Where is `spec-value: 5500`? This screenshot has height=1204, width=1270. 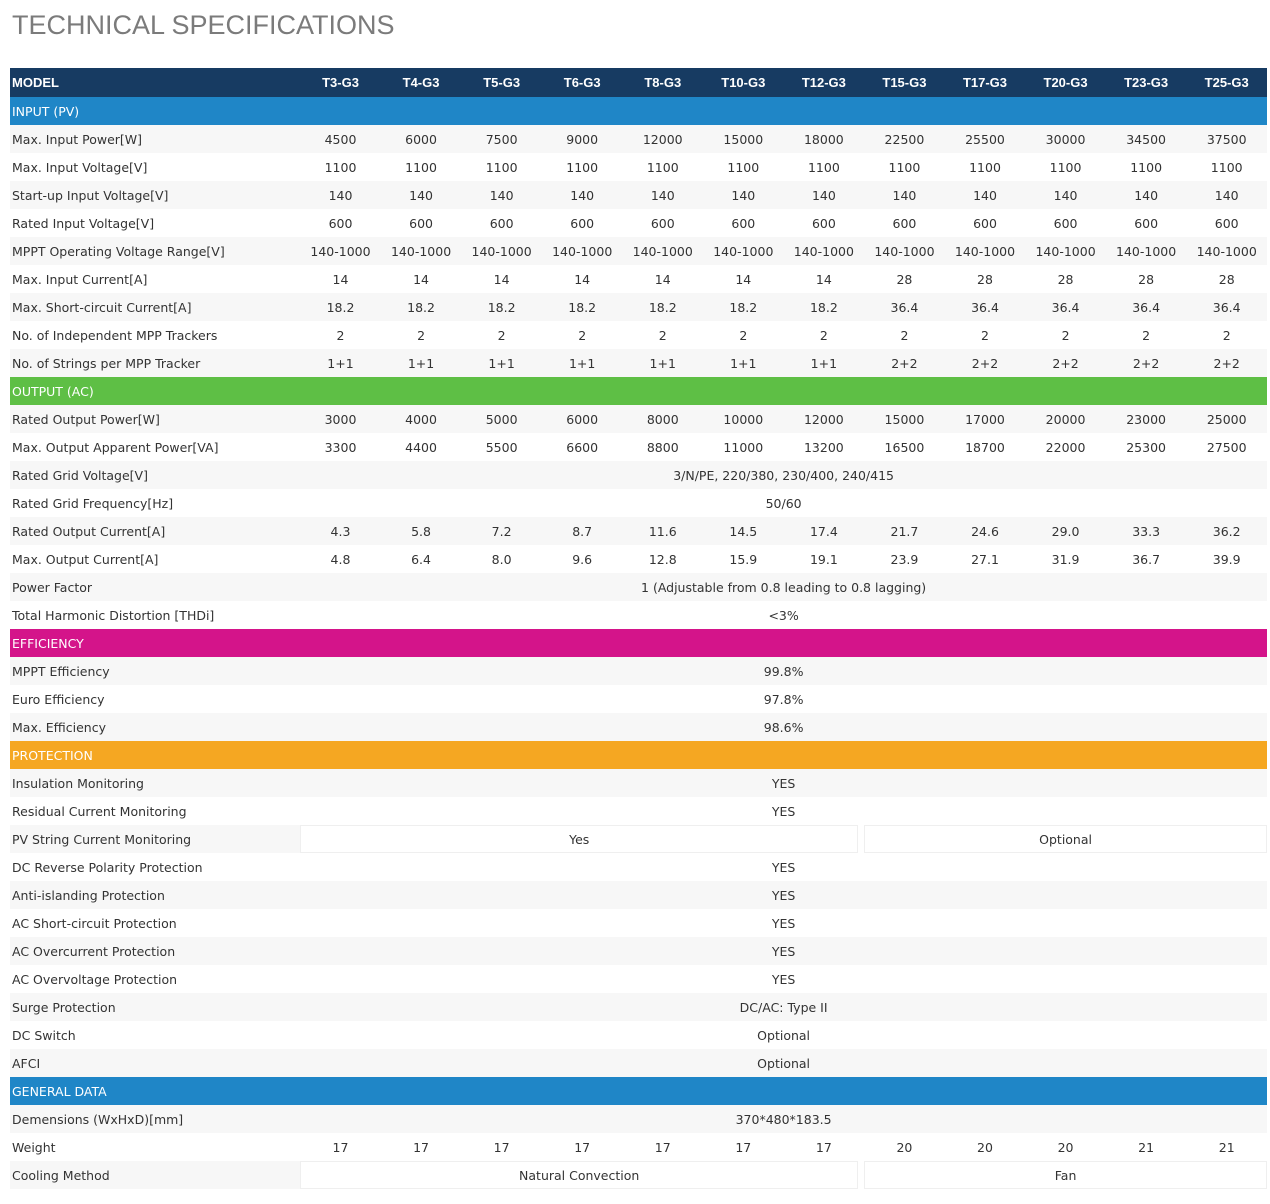 spec-value: 5500 is located at coordinates (501, 447).